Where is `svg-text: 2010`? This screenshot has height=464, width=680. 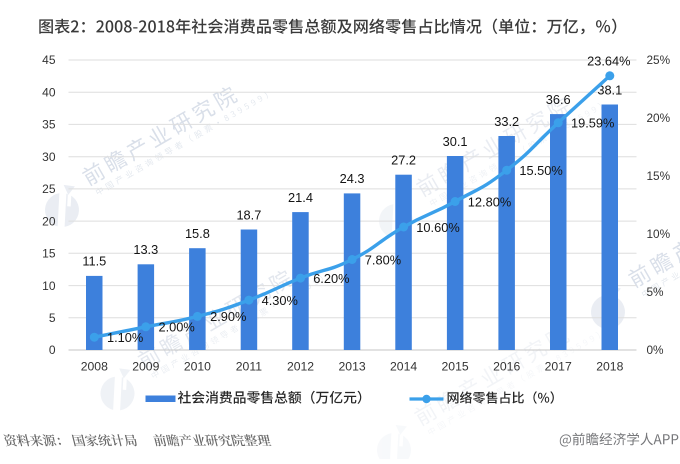 svg-text: 2010 is located at coordinates (197, 367).